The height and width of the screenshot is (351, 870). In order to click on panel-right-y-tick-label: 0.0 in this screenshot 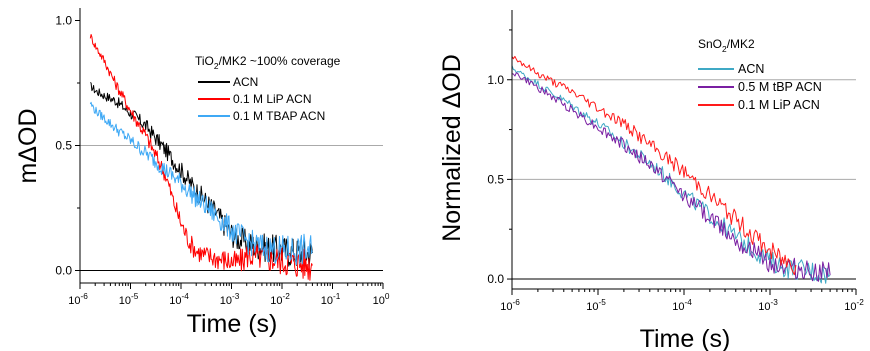, I will do `click(495, 279)`.